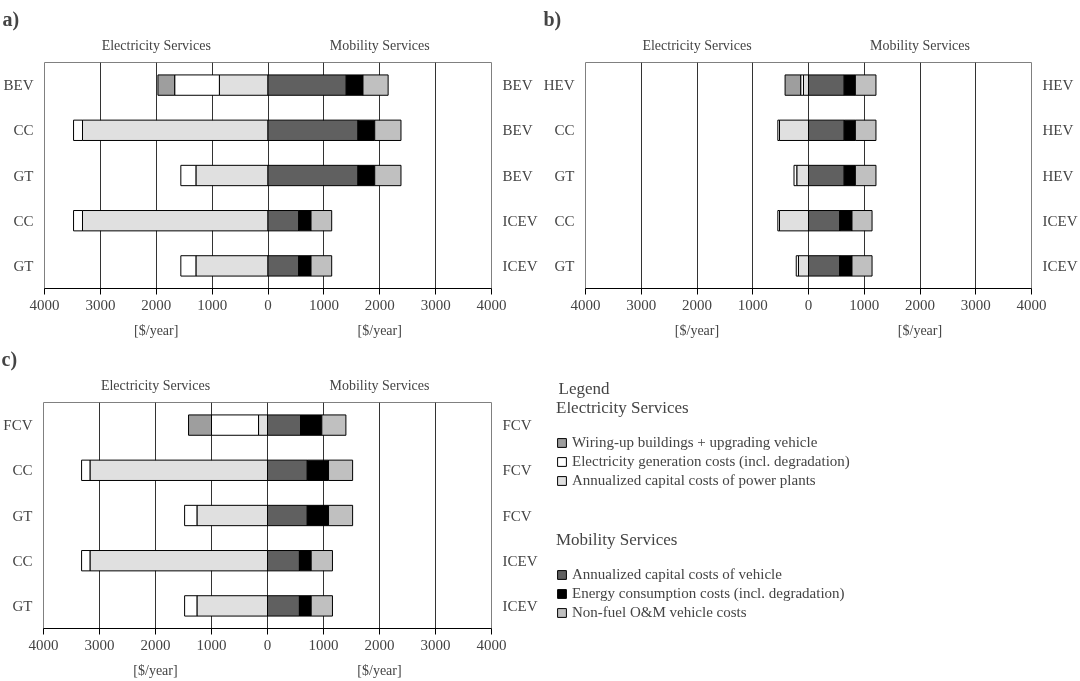 The height and width of the screenshot is (681, 1080). Describe the element at coordinates (659, 612) in the screenshot. I see `legend-label: Non-fuel O&M vehicle costs` at that location.